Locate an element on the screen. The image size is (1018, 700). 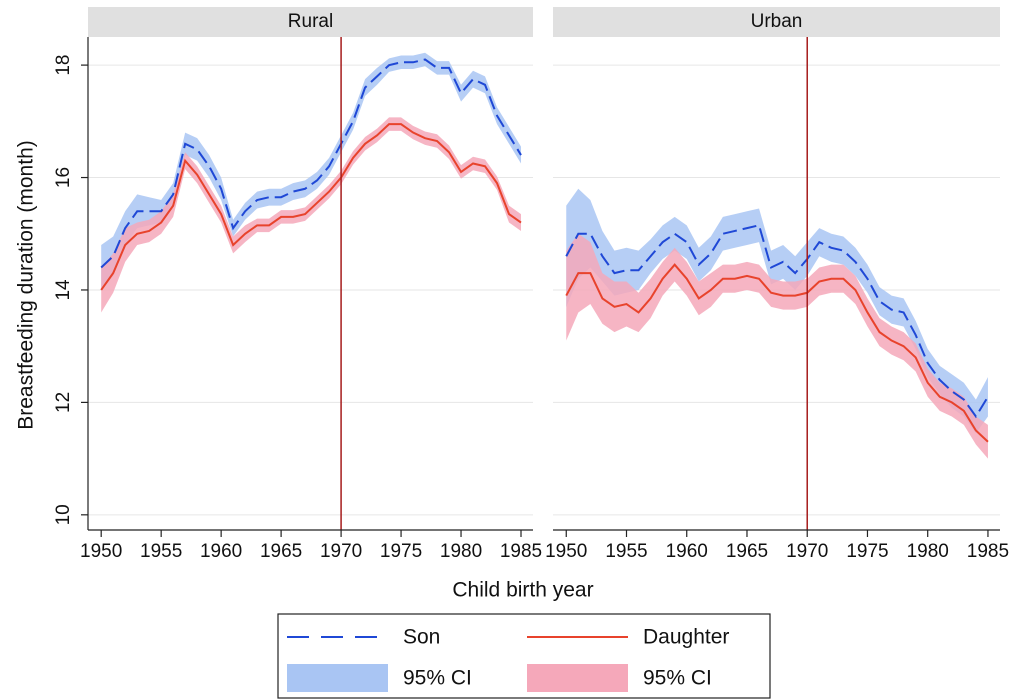
panel-title: Rural is located at coordinates (310, 21).